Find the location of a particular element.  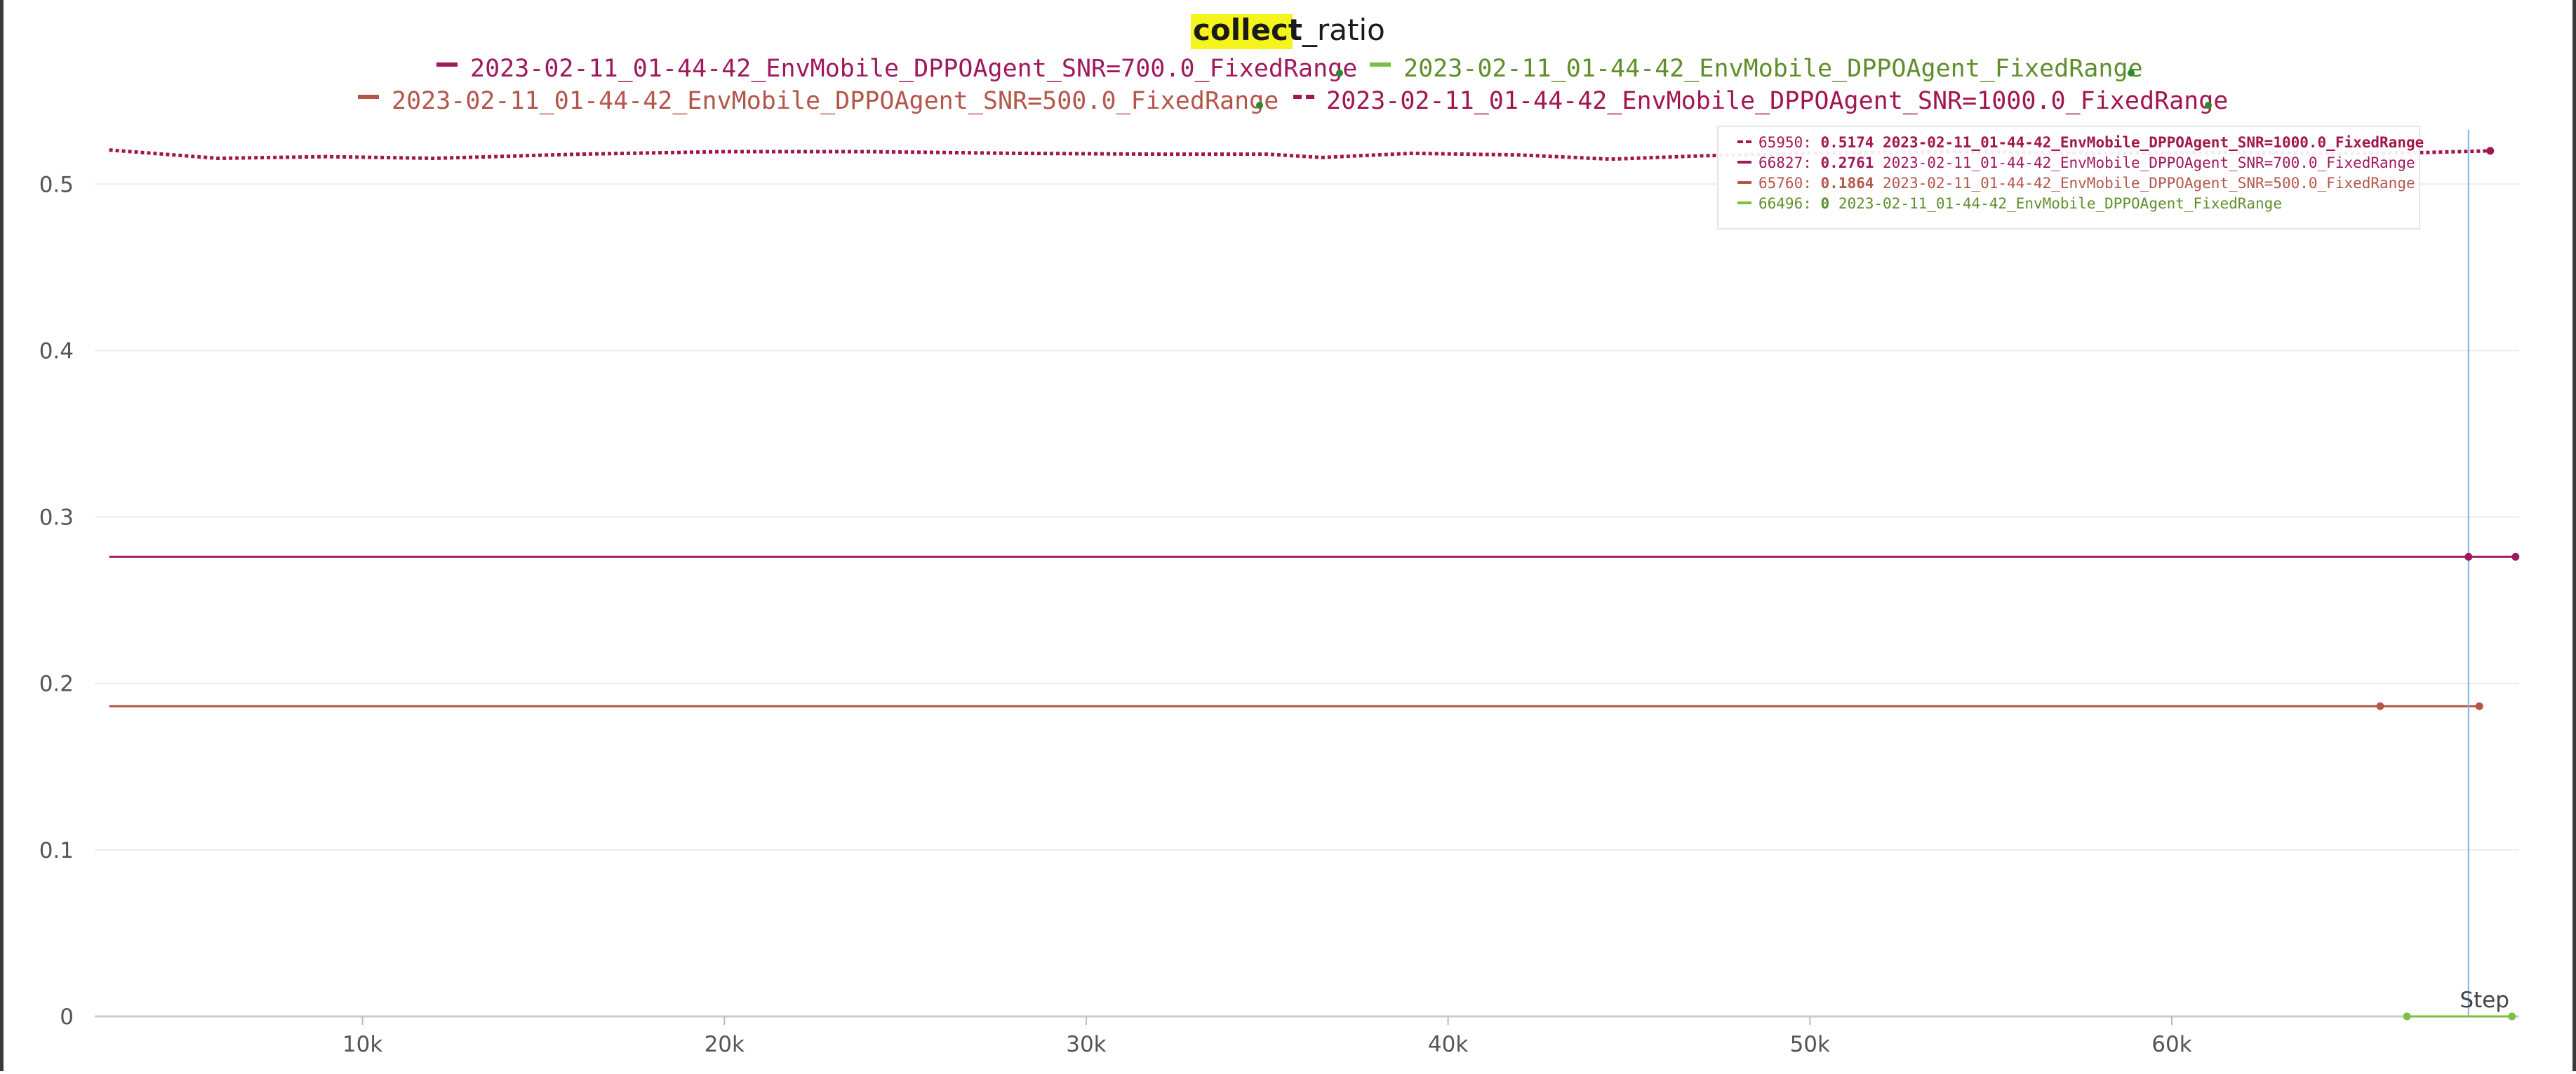

title-highlight is located at coordinates (1242, 31).